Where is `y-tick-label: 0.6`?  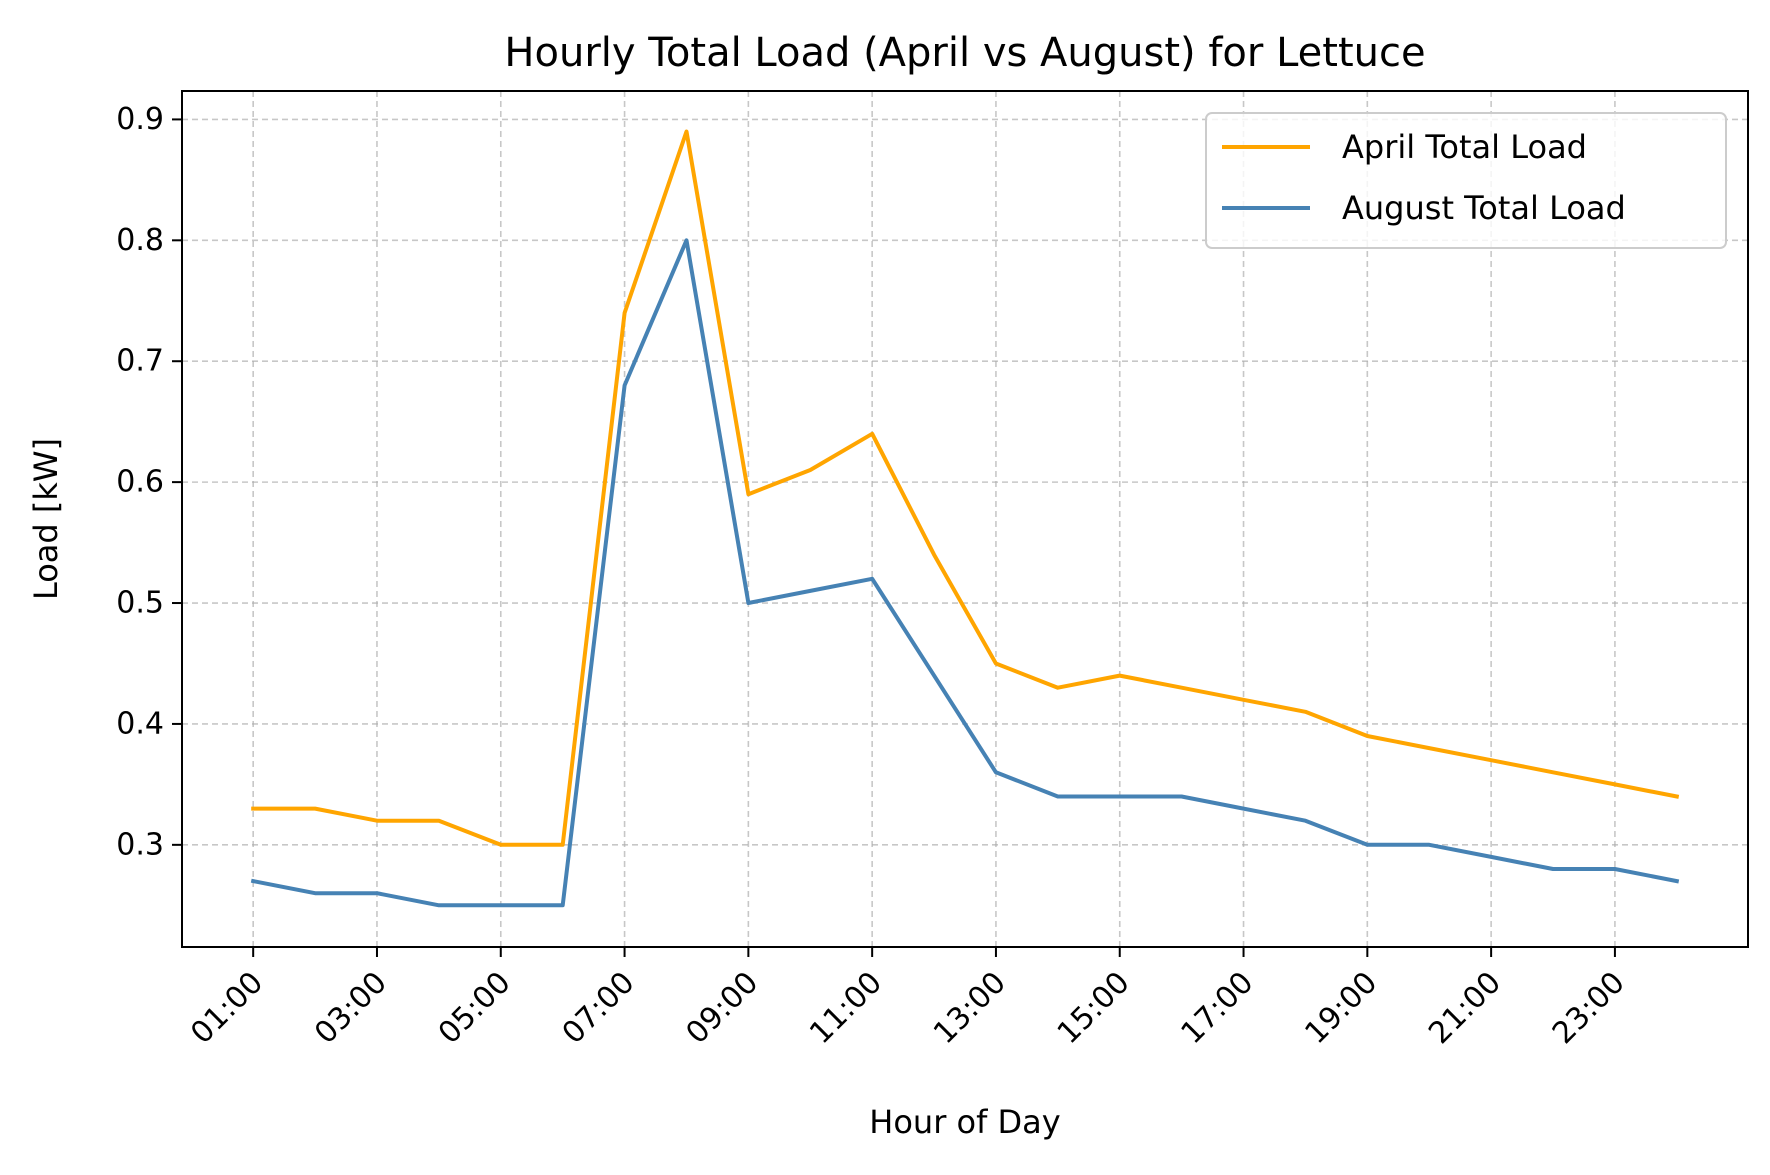 y-tick-label: 0.6 is located at coordinates (140, 482).